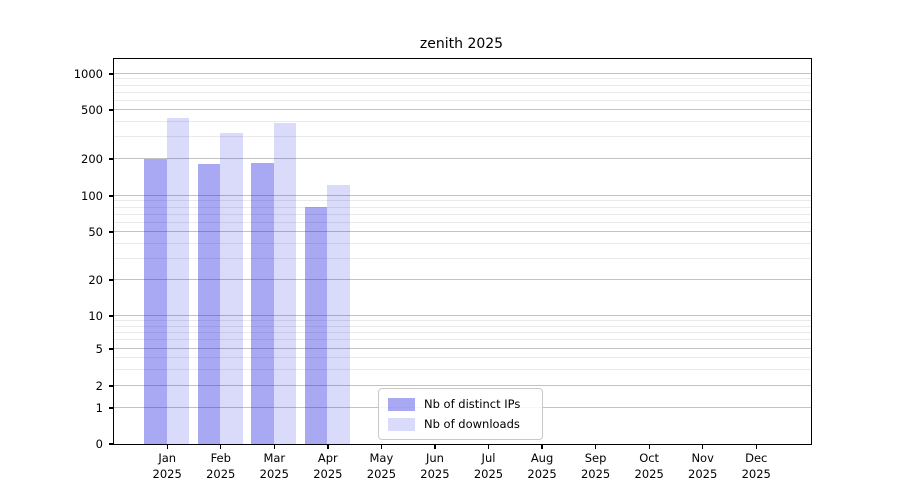 The height and width of the screenshot is (500, 900). I want to click on x-label-month: Oct, so click(649, 458).